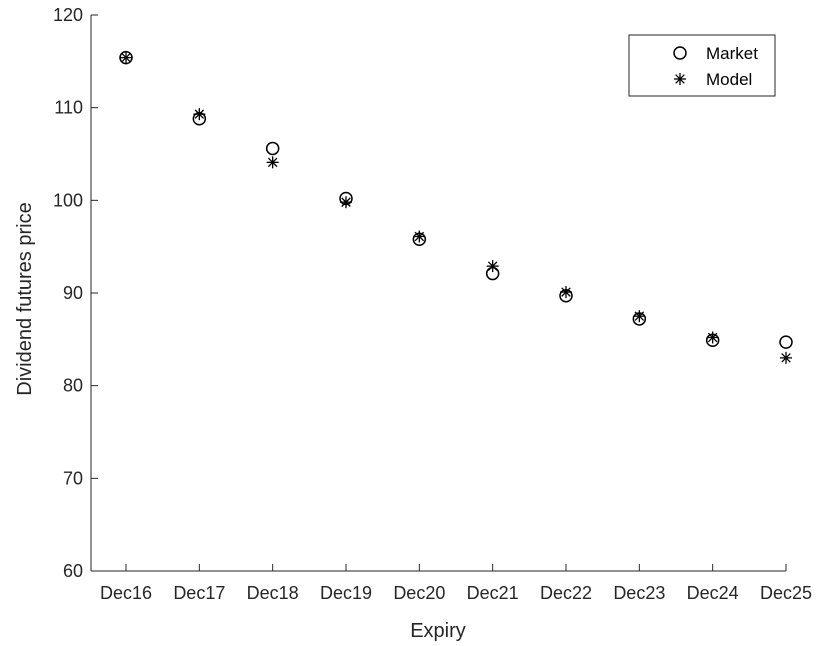  I want to click on y-tick-label: 90, so click(73, 293).